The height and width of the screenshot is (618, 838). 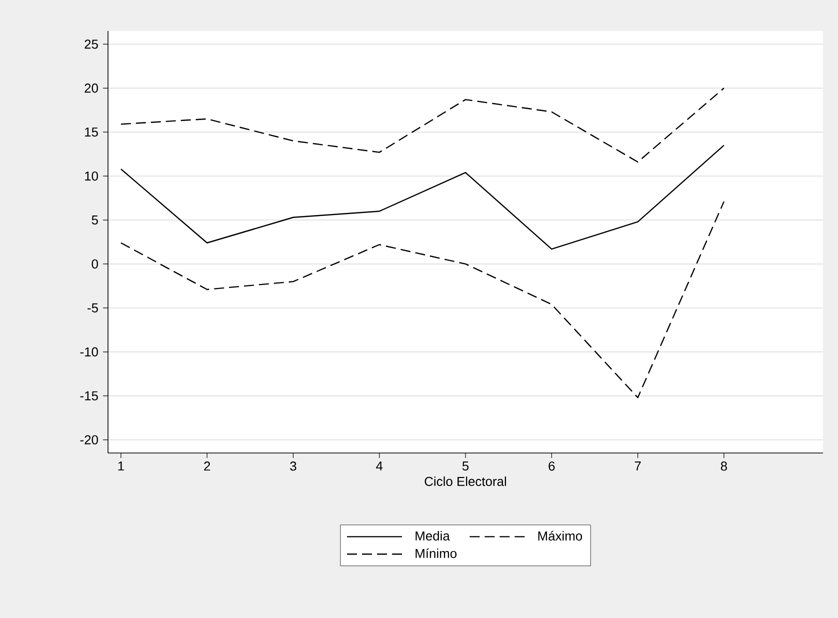 What do you see at coordinates (91, 132) in the screenshot?
I see `y-tick-label: 15` at bounding box center [91, 132].